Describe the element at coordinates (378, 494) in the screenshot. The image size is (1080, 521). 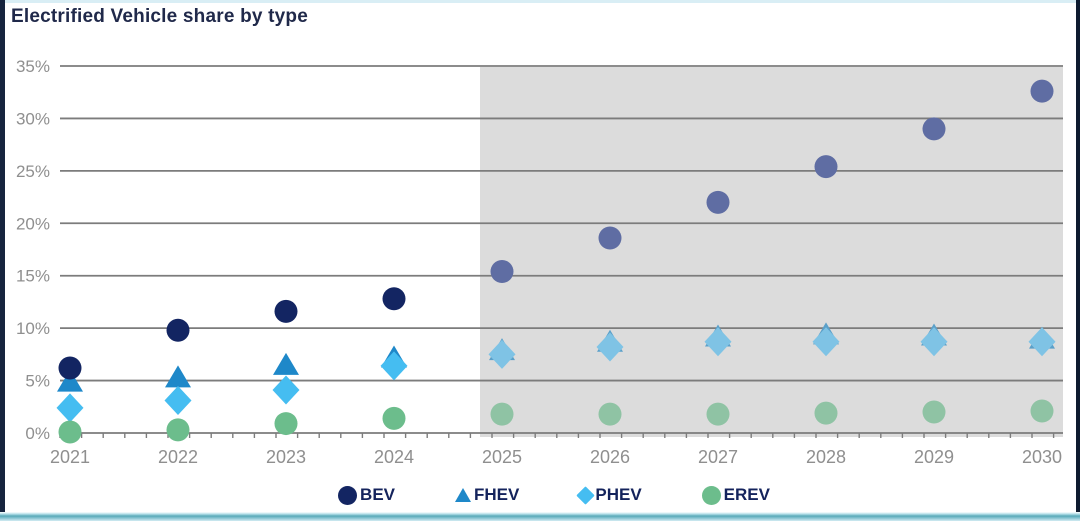
I see `legend-label: BEV` at that location.